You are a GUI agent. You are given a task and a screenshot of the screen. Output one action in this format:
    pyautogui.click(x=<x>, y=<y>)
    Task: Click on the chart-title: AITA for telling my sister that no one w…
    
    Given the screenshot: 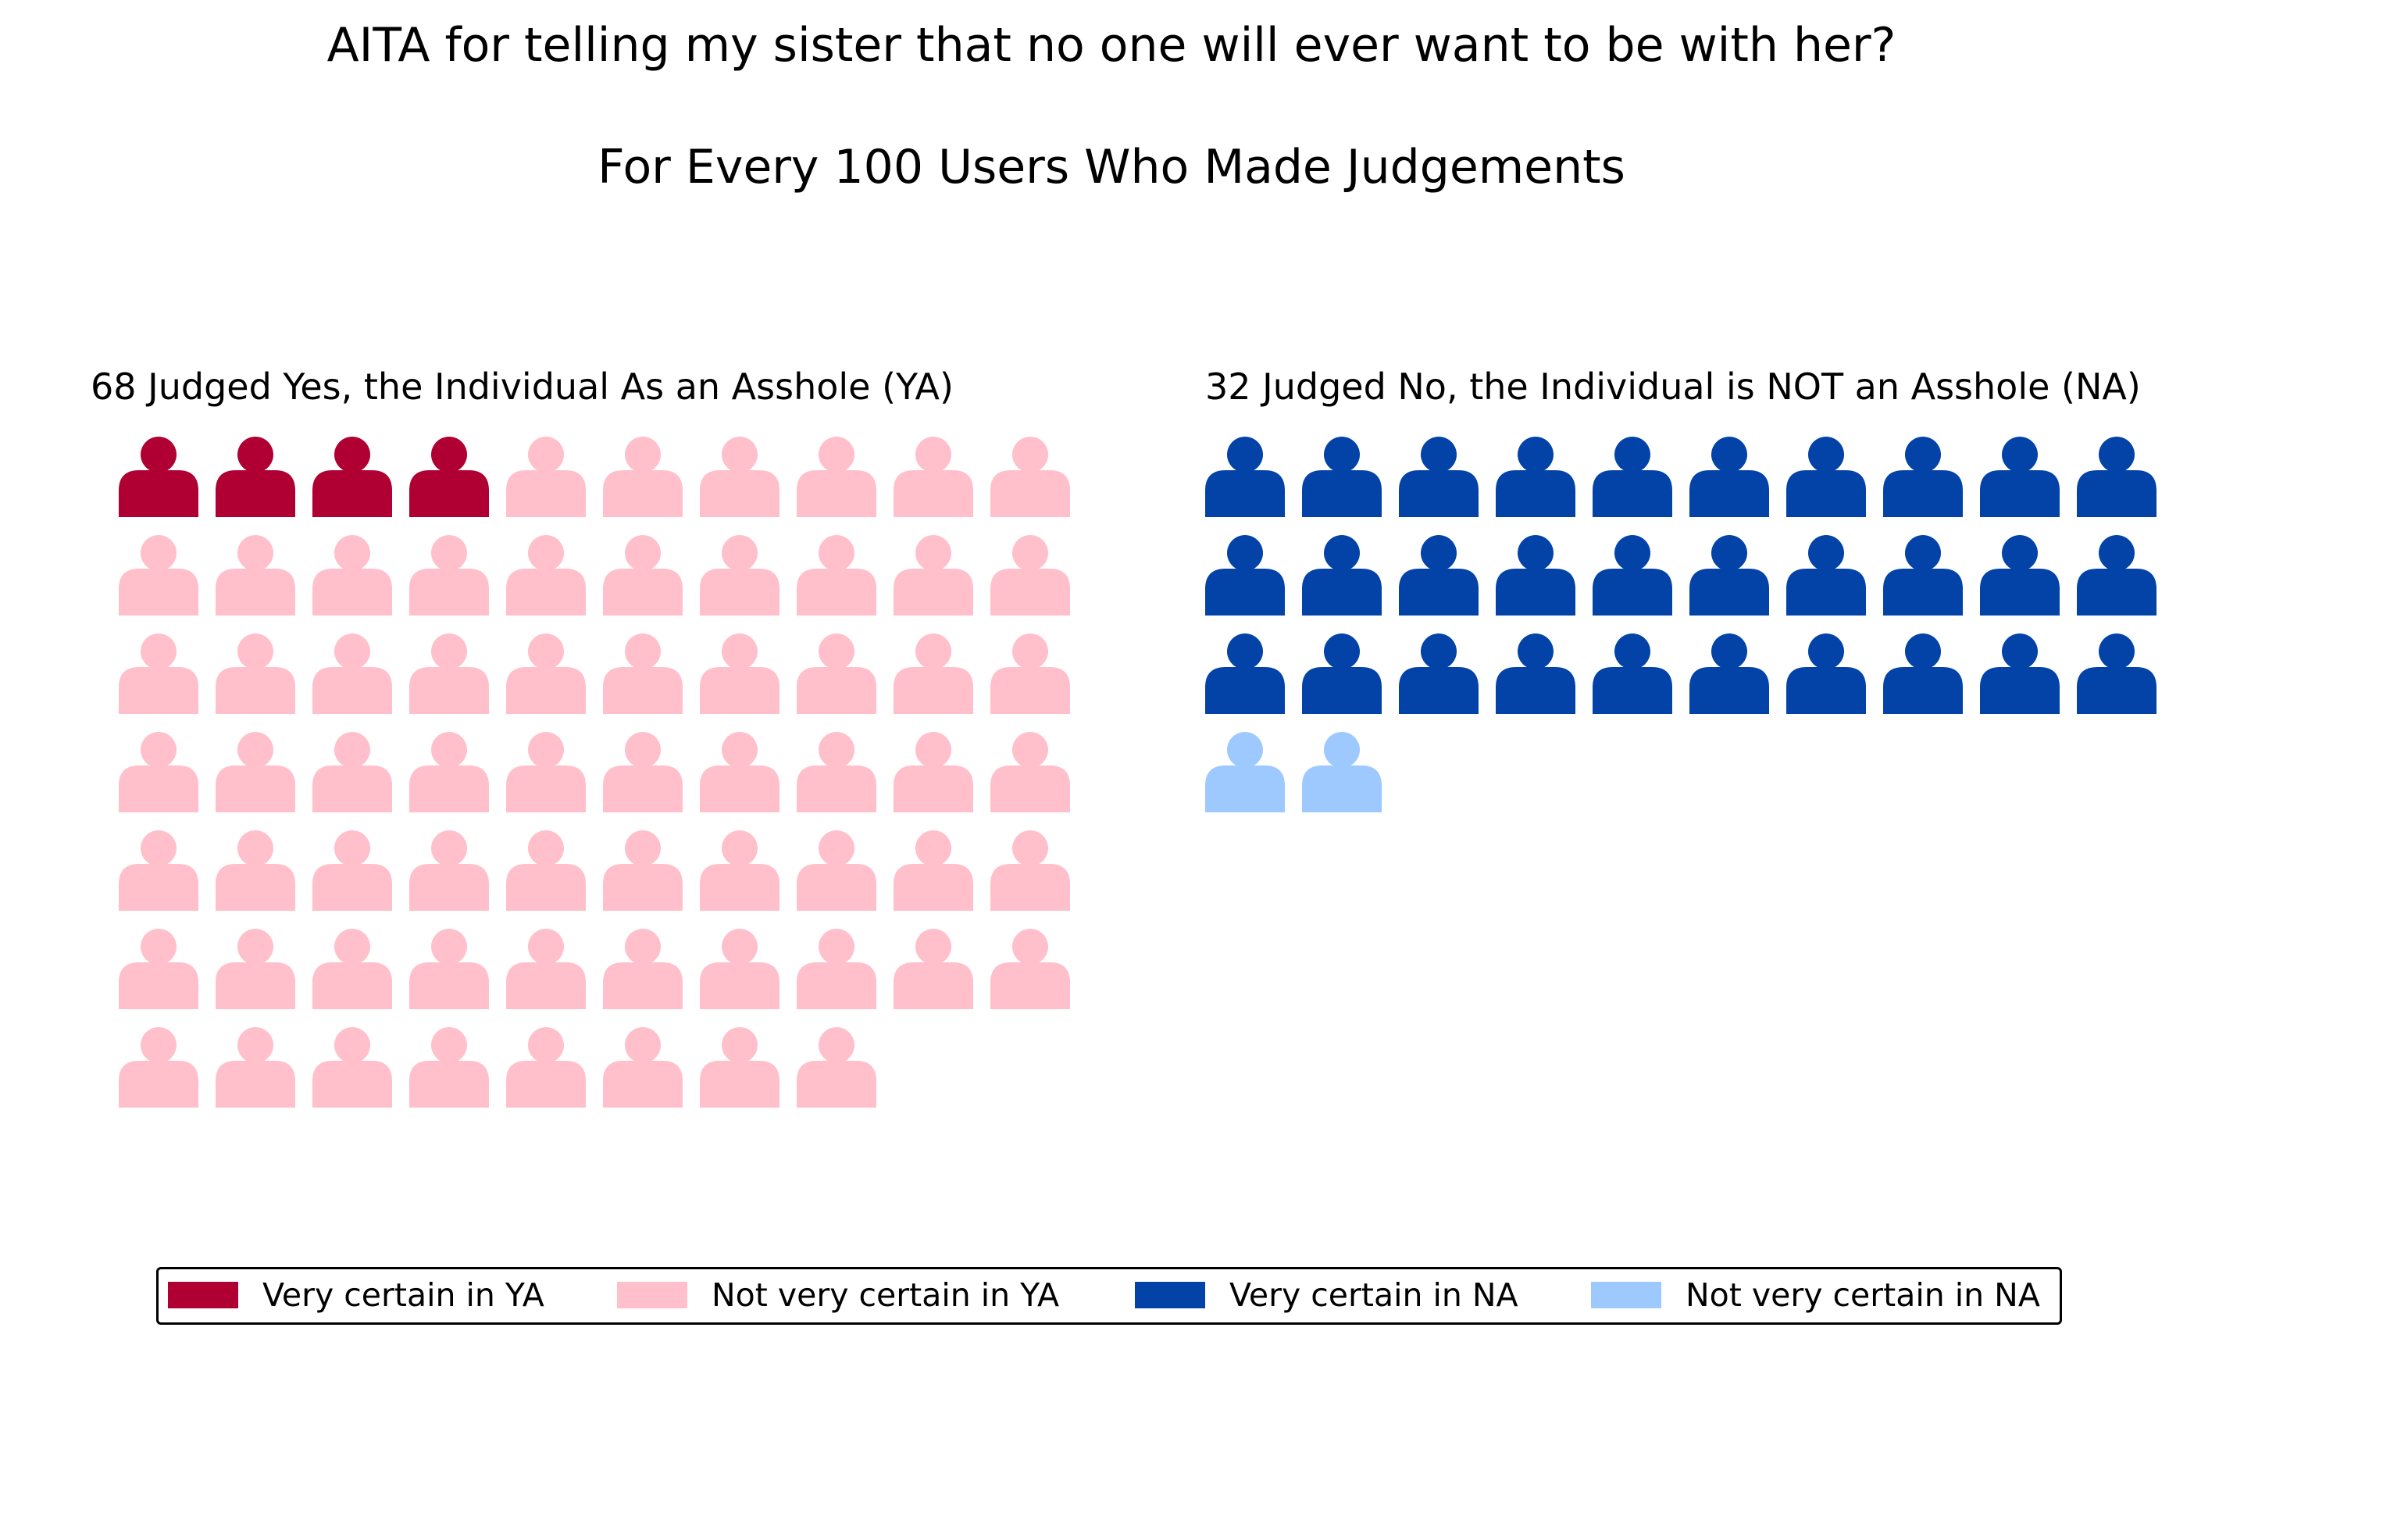 What is the action you would take?
    pyautogui.click(x=1111, y=45)
    